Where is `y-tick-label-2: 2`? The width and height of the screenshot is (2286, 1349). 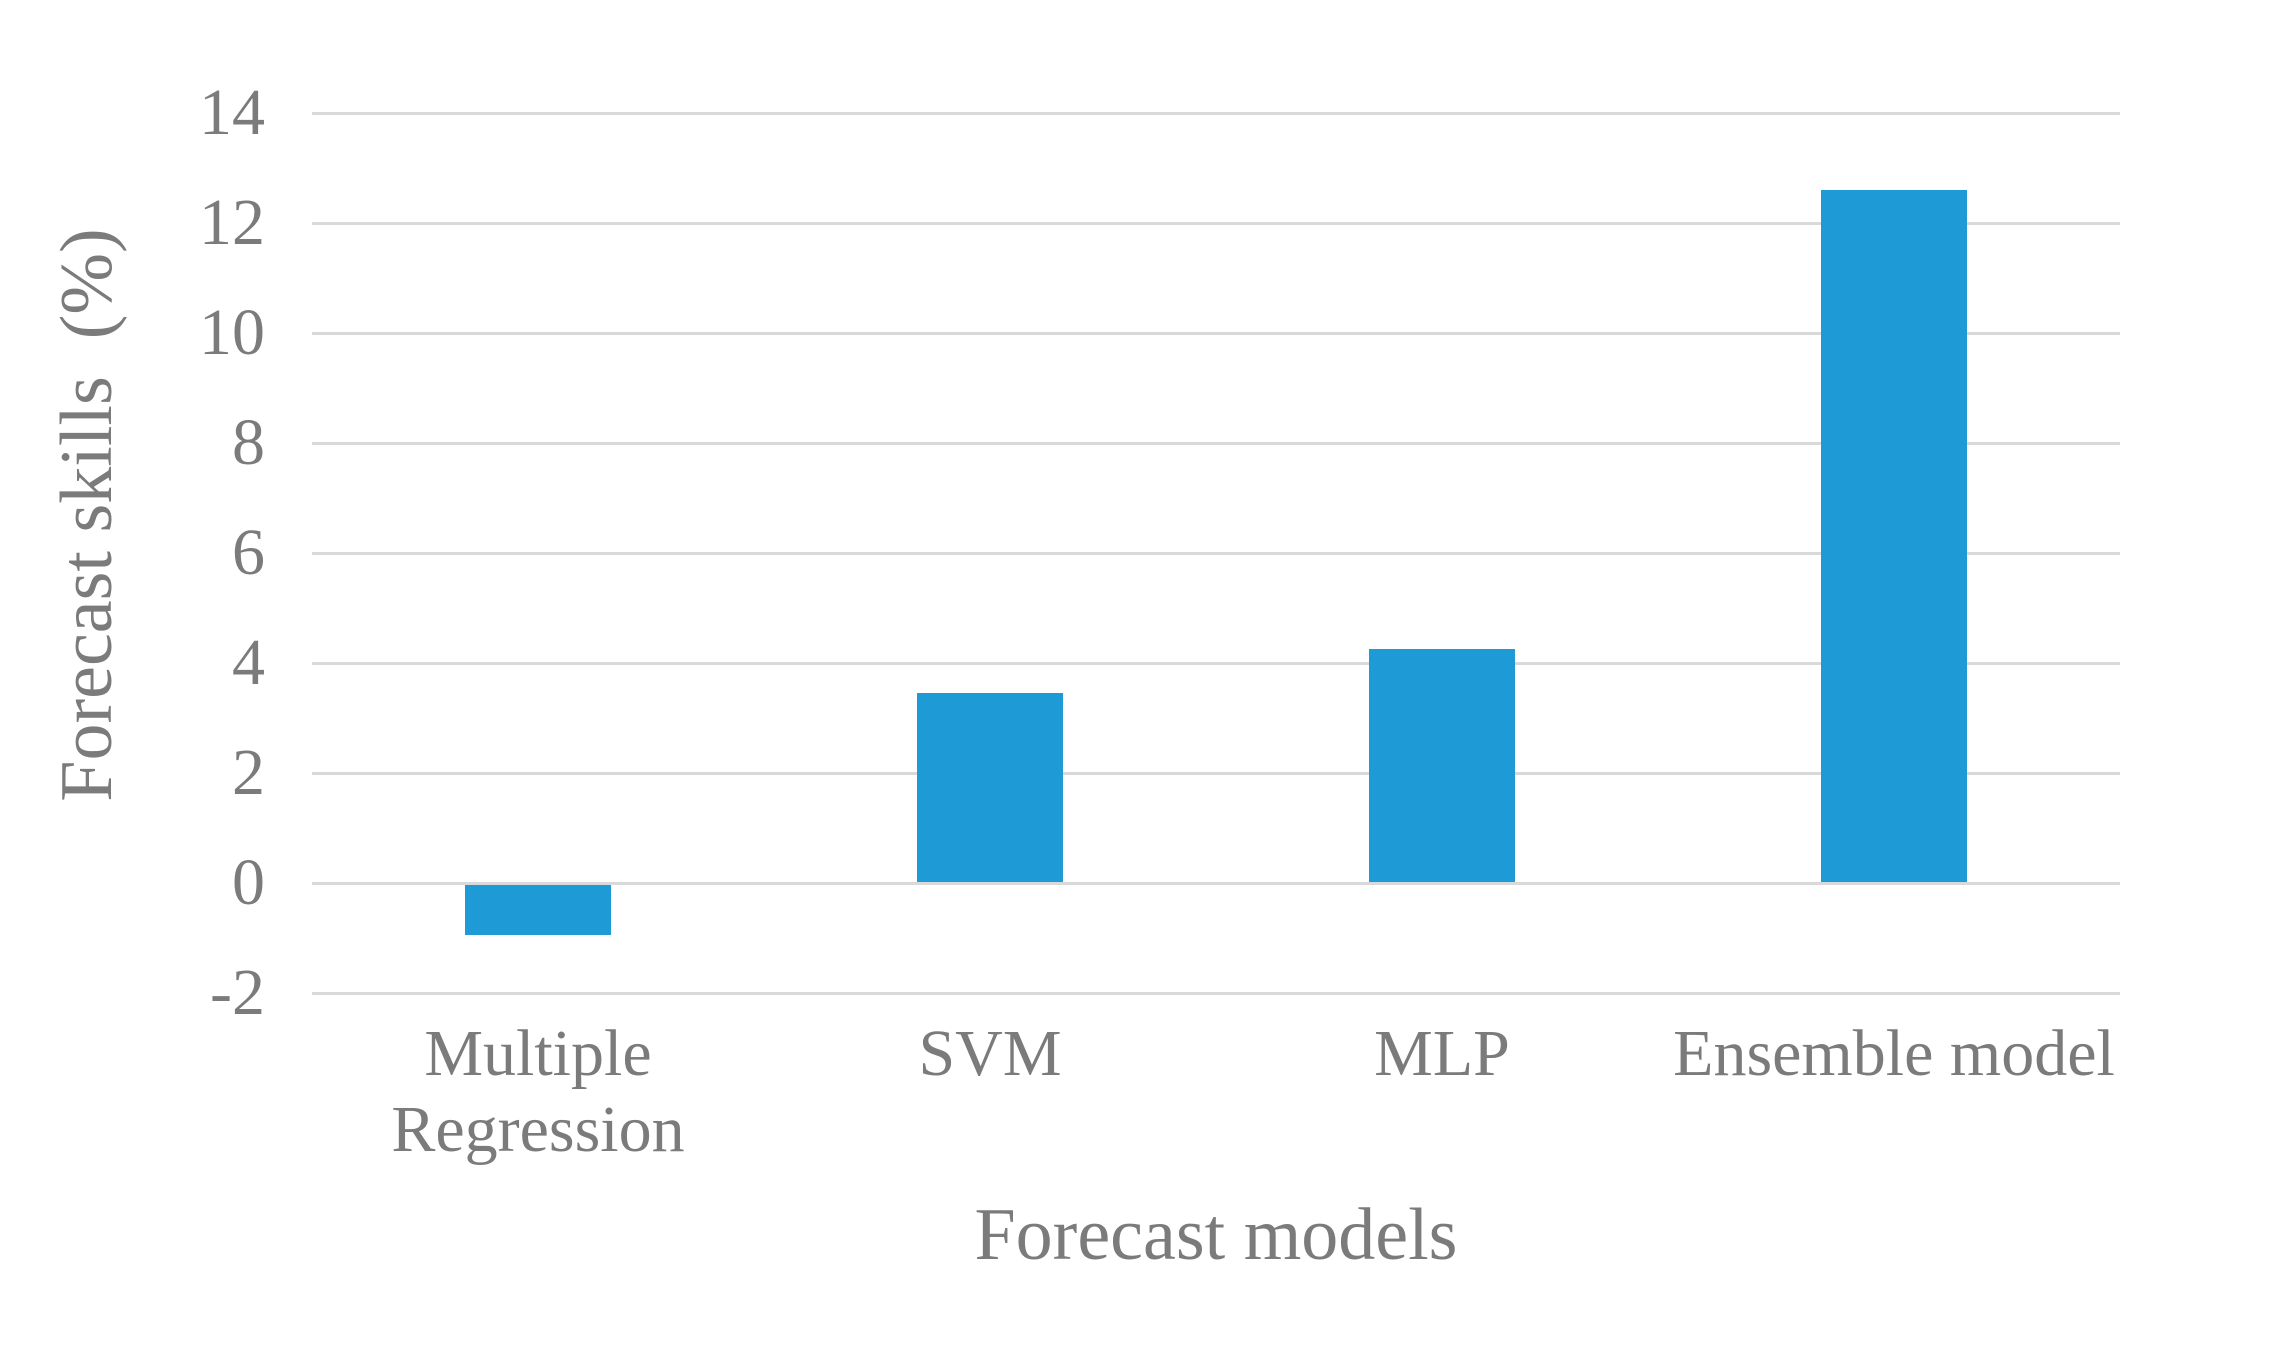 y-tick-label-2: 2 is located at coordinates (248, 772).